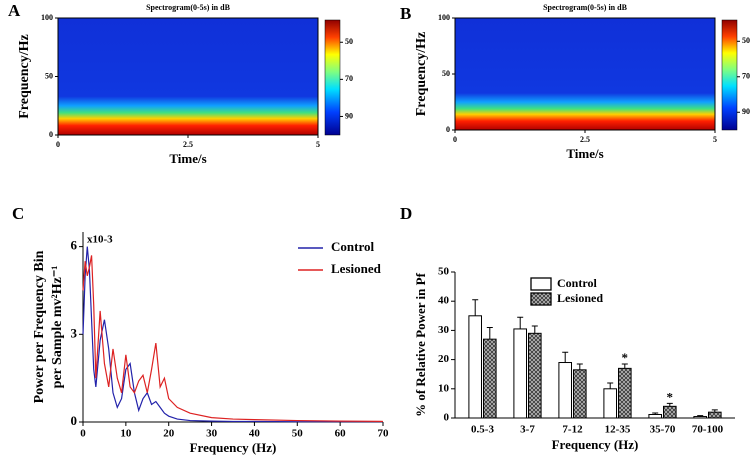 The height and width of the screenshot is (460, 750). I want to click on x-tick-label: 12-35, so click(618, 430).